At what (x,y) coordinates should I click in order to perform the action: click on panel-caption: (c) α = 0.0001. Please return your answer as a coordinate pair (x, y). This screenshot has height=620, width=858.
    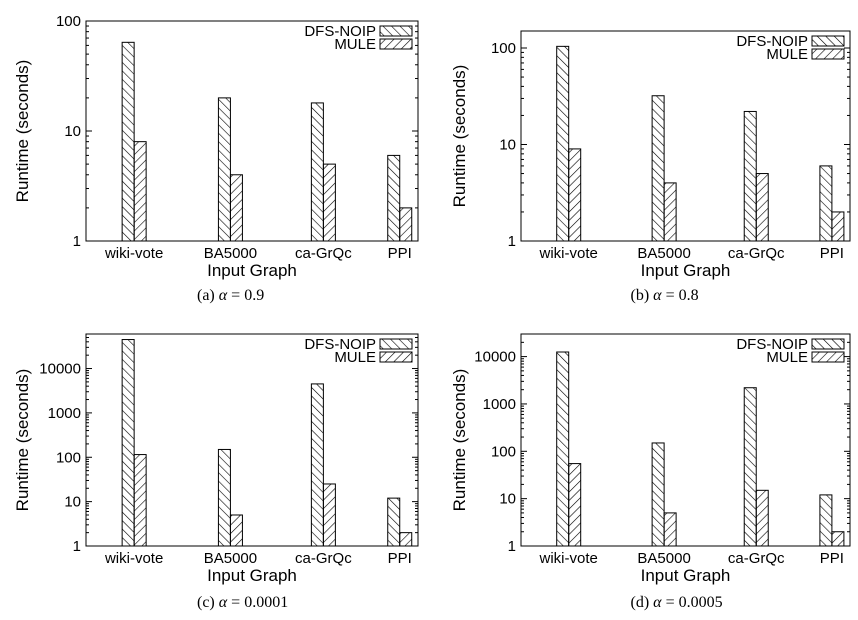
    Looking at the image, I should click on (242, 602).